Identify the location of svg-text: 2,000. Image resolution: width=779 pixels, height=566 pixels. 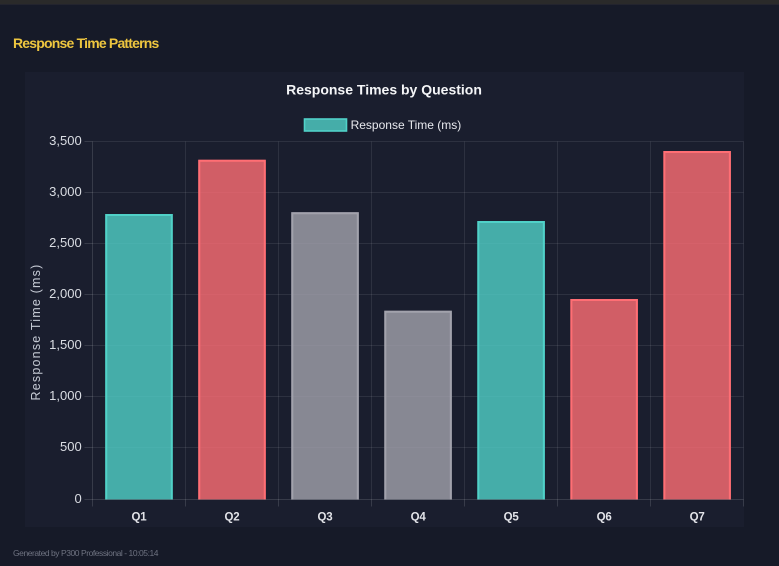
(65, 293).